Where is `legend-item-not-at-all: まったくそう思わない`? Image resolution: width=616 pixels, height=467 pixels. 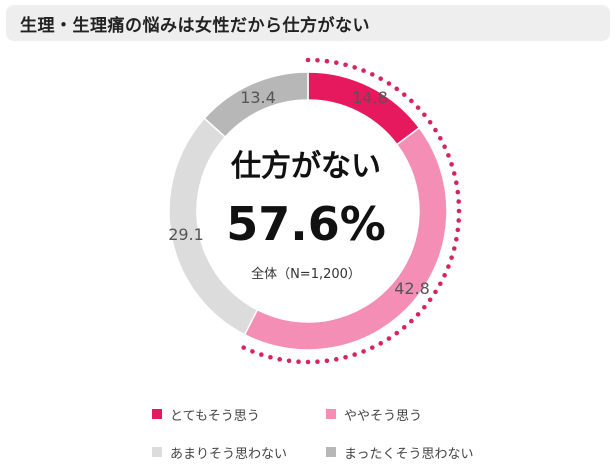
legend-item-not-at-all: まったくそう思わない is located at coordinates (399, 452).